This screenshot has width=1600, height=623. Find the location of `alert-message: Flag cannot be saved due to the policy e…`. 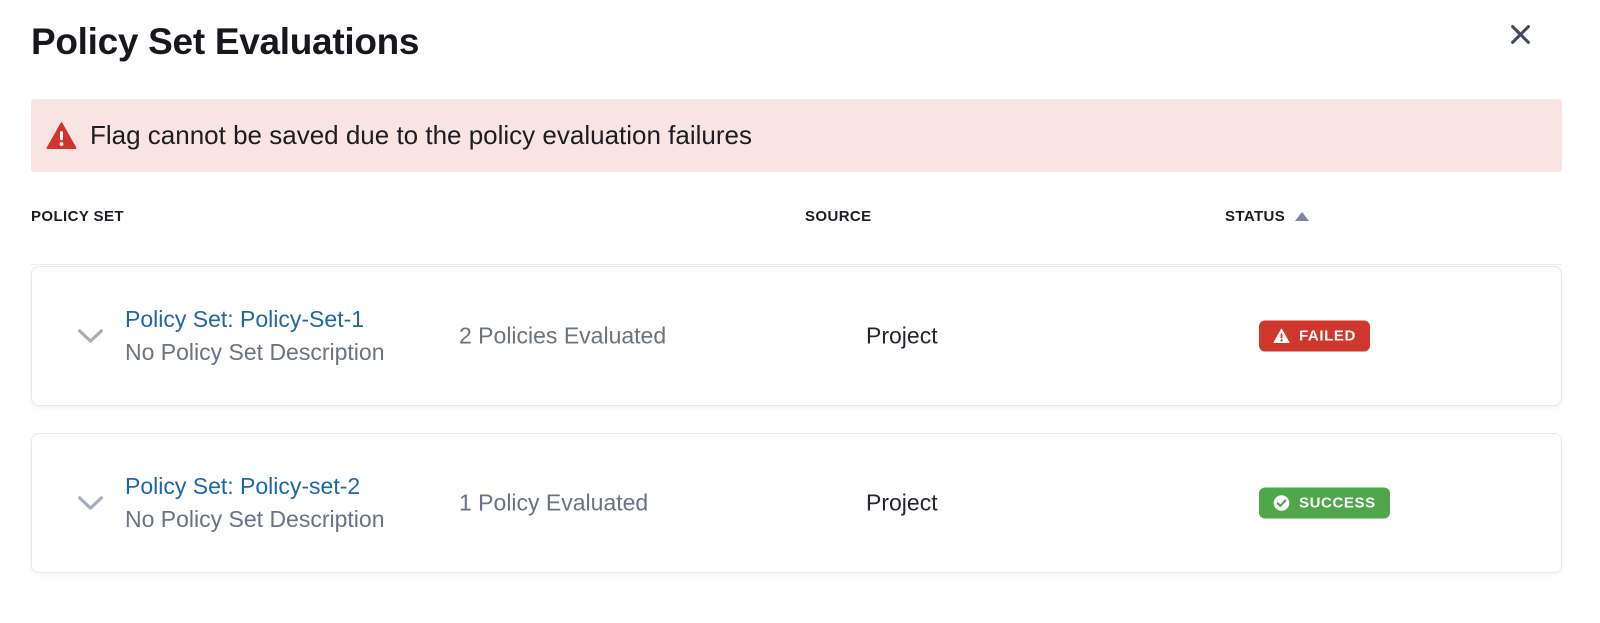

alert-message: Flag cannot be saved due to the policy e… is located at coordinates (421, 135).